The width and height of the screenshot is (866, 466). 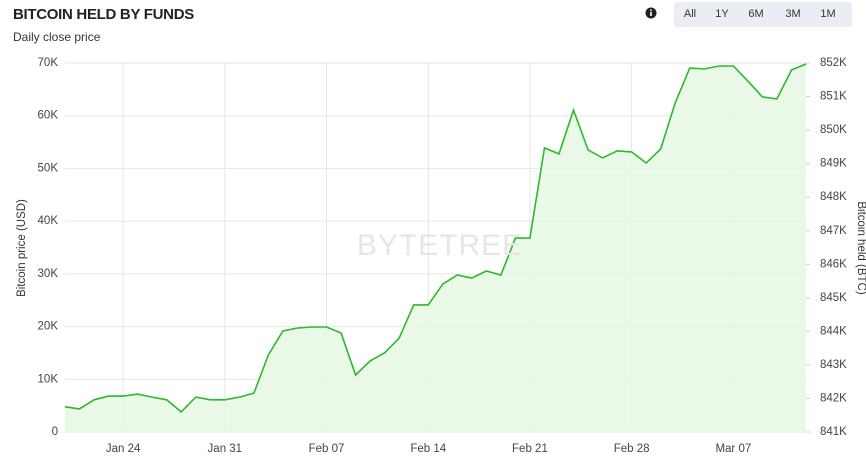 What do you see at coordinates (48, 221) in the screenshot?
I see `y-tick-label: 40K` at bounding box center [48, 221].